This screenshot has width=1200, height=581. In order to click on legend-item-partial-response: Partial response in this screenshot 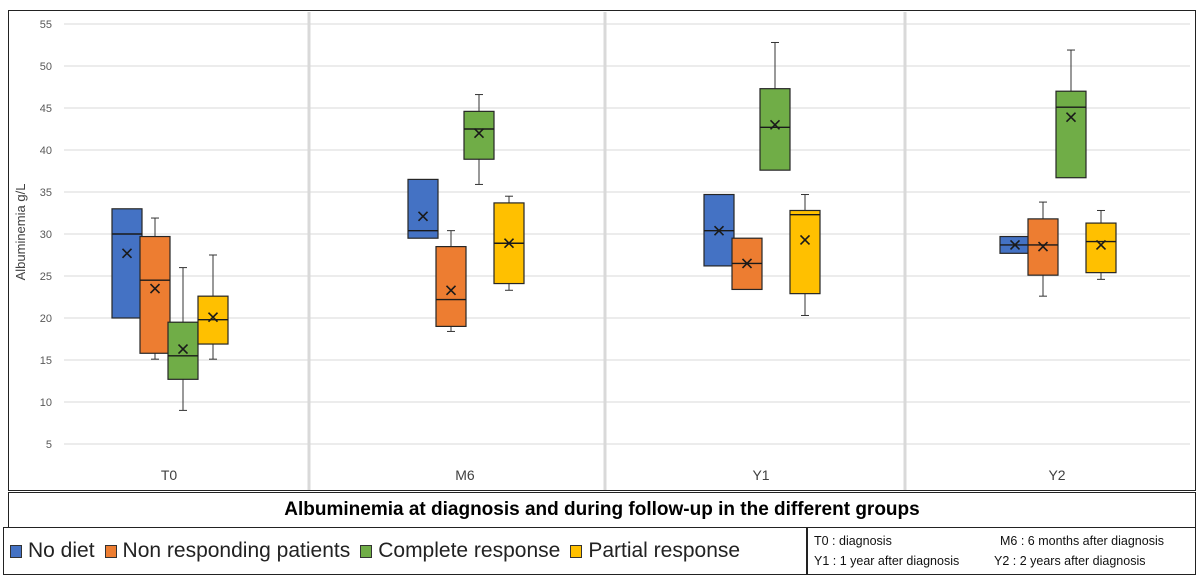, I will do `click(655, 551)`.